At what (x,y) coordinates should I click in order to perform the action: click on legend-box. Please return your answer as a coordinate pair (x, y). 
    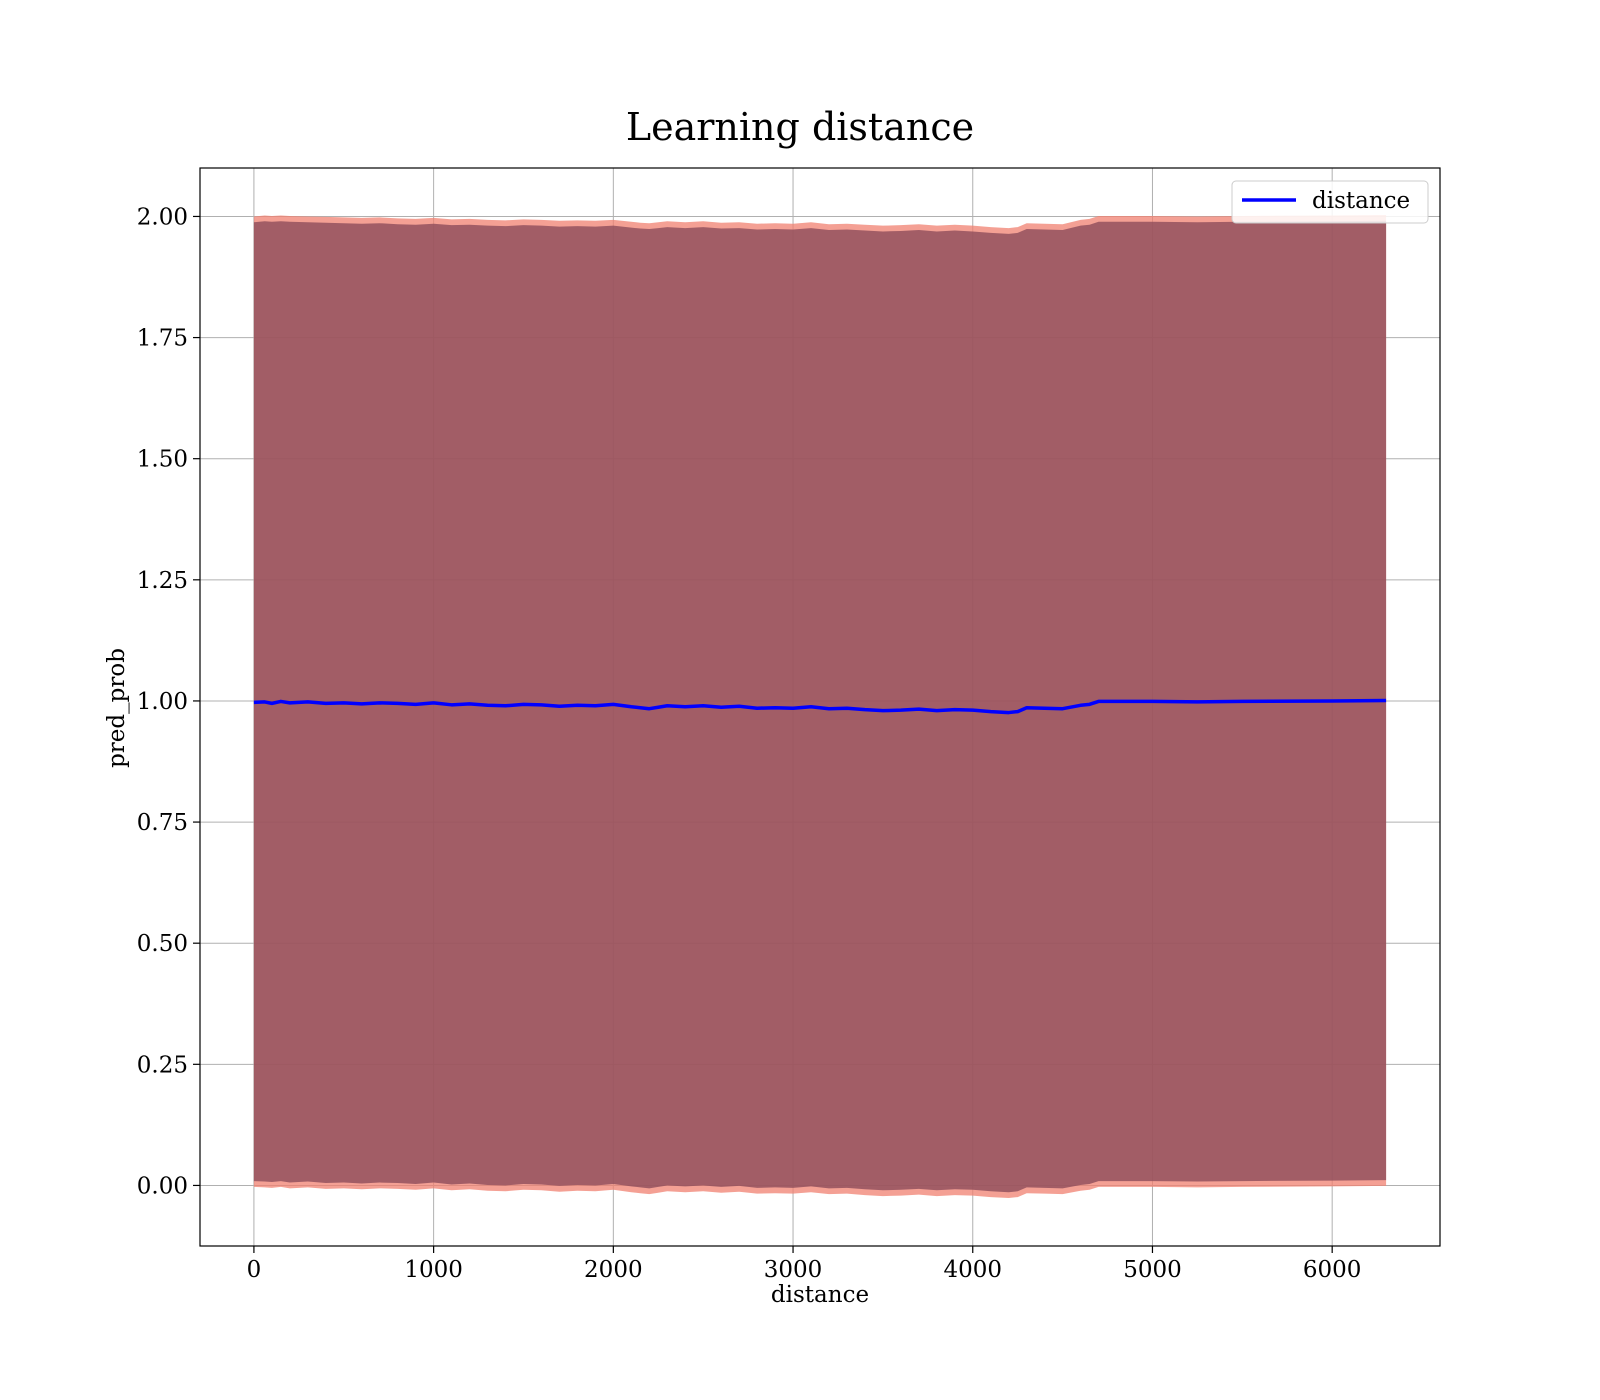
    Looking at the image, I should click on (1330, 202).